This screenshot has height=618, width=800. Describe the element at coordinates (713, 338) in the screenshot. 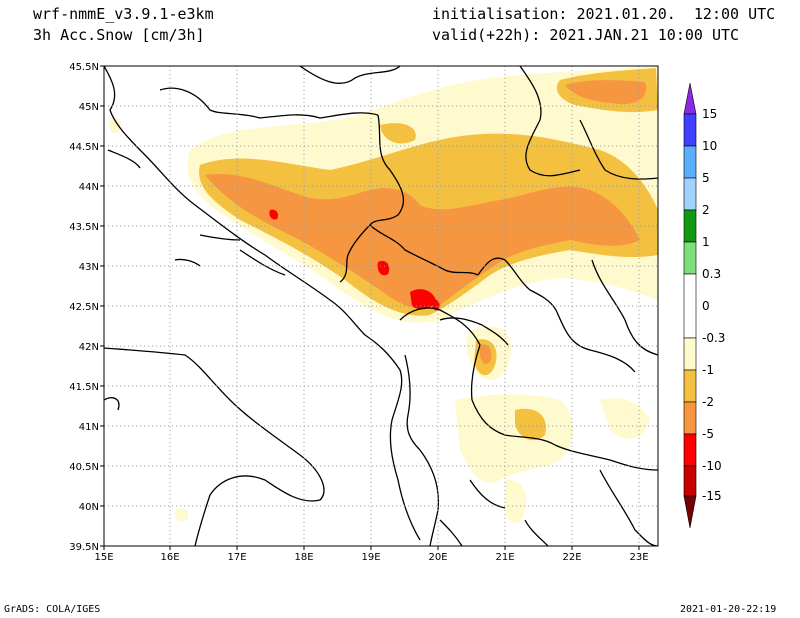

I see `colorbar-label: -0.3` at that location.